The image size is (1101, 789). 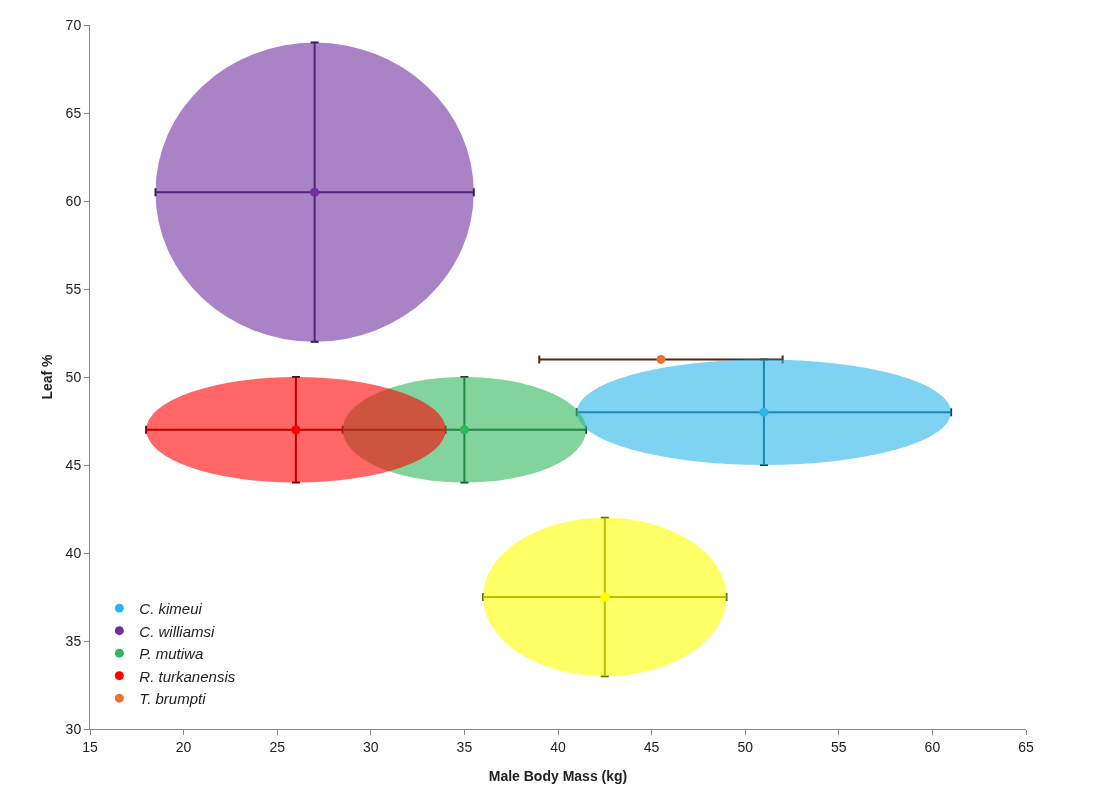 I want to click on y-tick-label: 40, so click(x=73, y=552).